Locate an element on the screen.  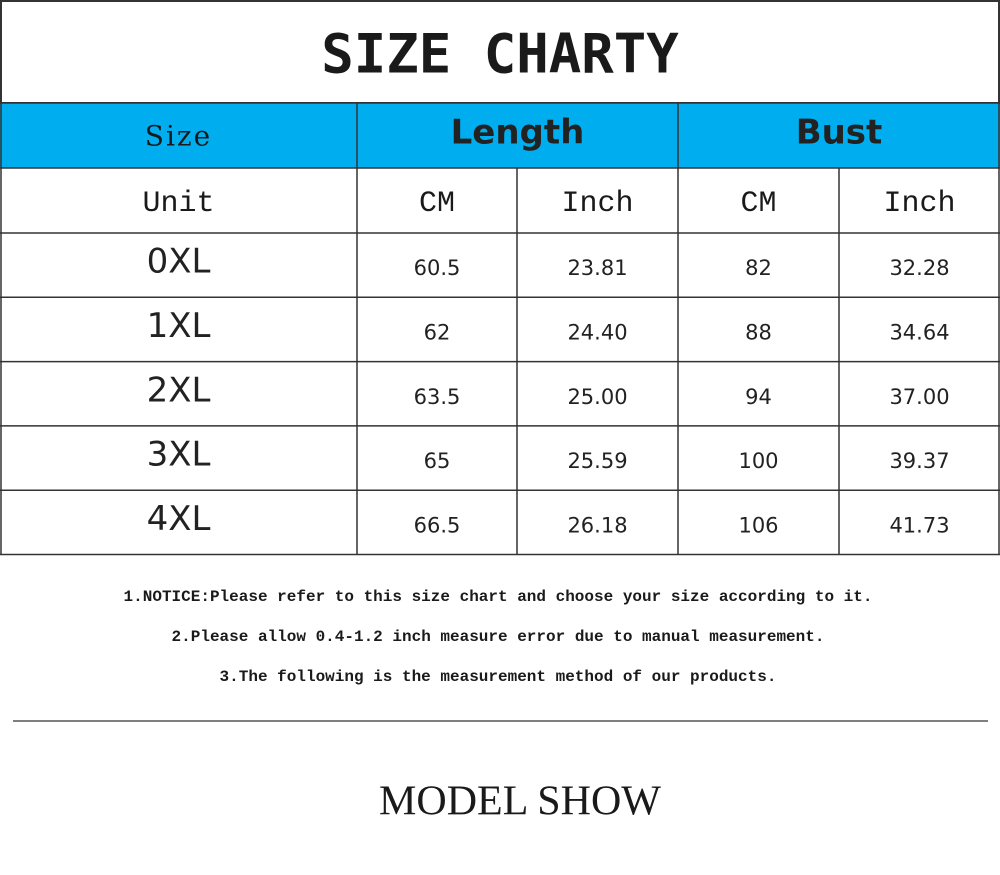
header-band is located at coordinates (500, 135).